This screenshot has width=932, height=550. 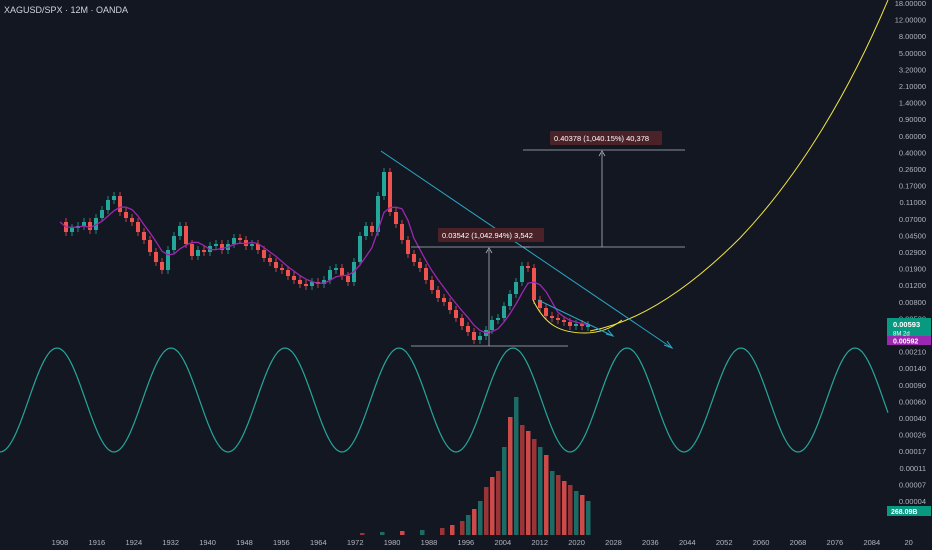 I want to click on lower-measure-label-bg, so click(x=491, y=235).